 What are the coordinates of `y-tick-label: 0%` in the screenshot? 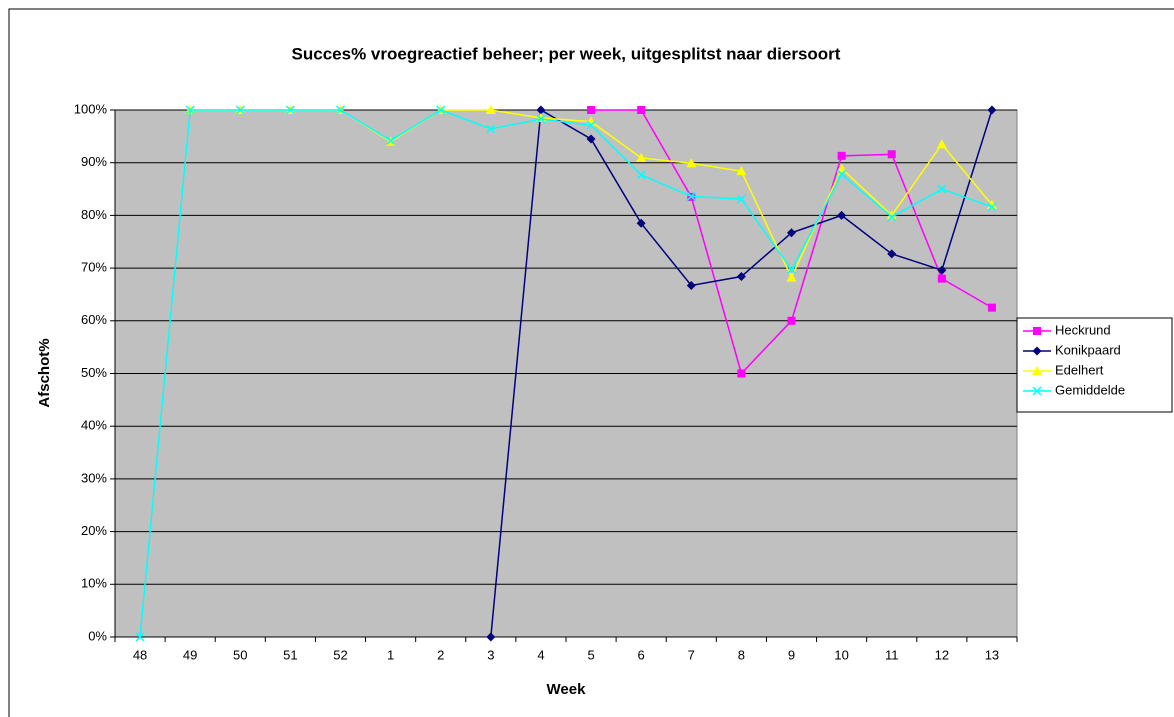 It's located at (97, 635).